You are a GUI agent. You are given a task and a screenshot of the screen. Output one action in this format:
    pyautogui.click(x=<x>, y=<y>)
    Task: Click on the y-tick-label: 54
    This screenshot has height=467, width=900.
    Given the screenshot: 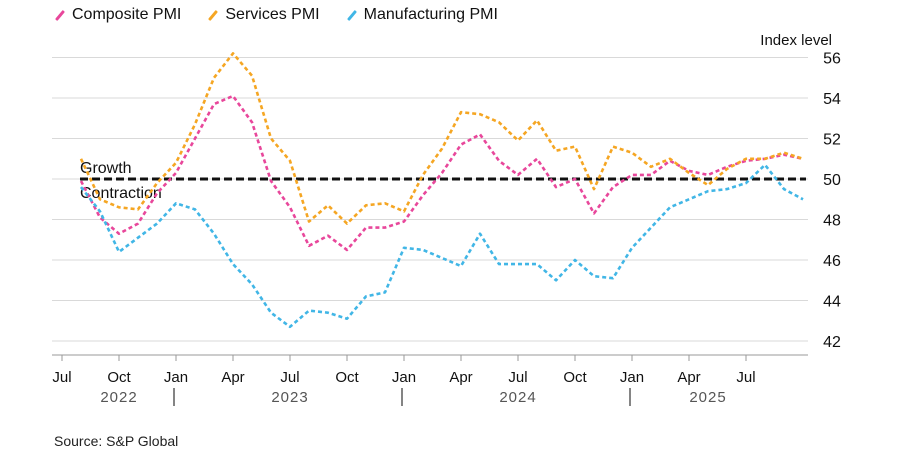 What is the action you would take?
    pyautogui.click(x=832, y=99)
    